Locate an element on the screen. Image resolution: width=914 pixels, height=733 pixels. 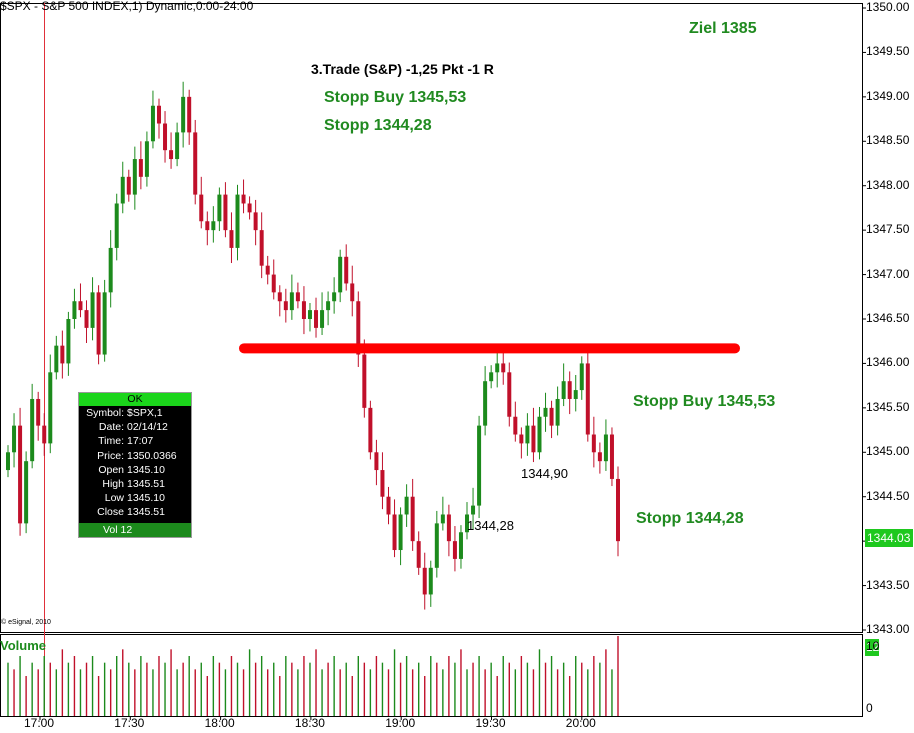
info-value: 1350.0366 is located at coordinates (152, 455).